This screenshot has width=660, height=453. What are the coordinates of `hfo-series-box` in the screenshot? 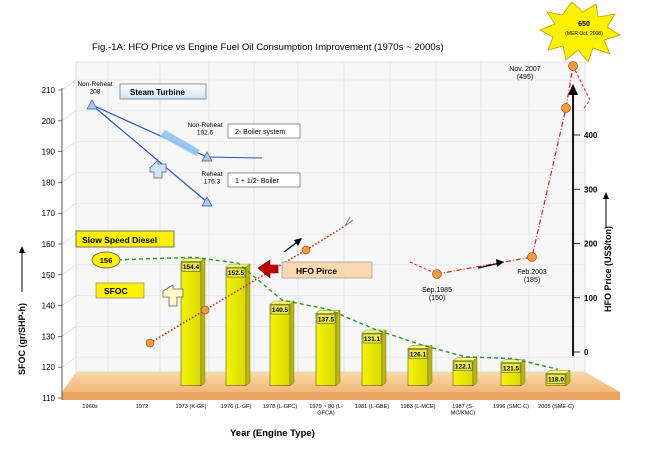 It's located at (327, 270).